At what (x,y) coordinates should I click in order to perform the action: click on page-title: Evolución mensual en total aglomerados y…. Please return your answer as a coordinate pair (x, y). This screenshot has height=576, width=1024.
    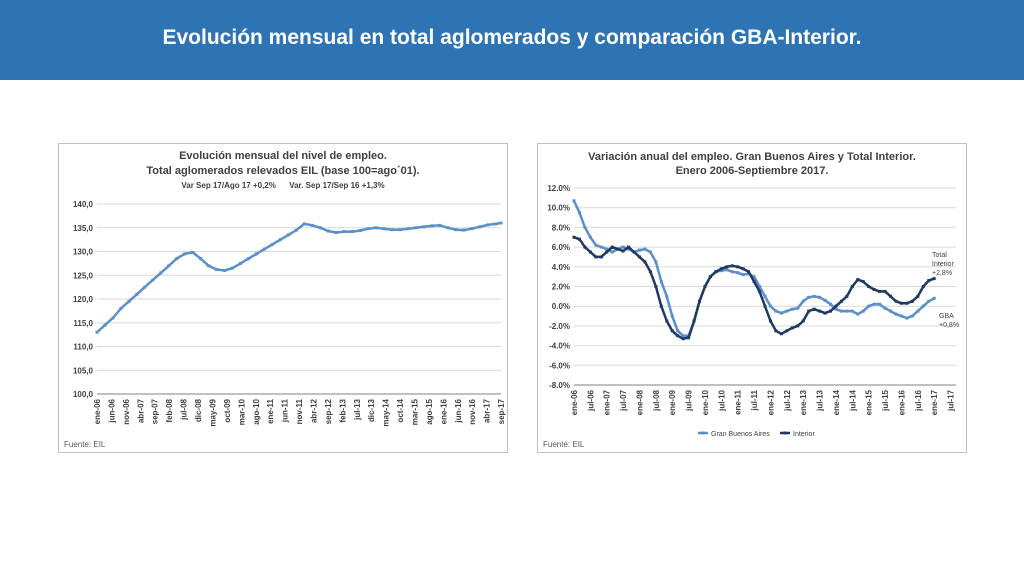
    Looking at the image, I should click on (512, 37).